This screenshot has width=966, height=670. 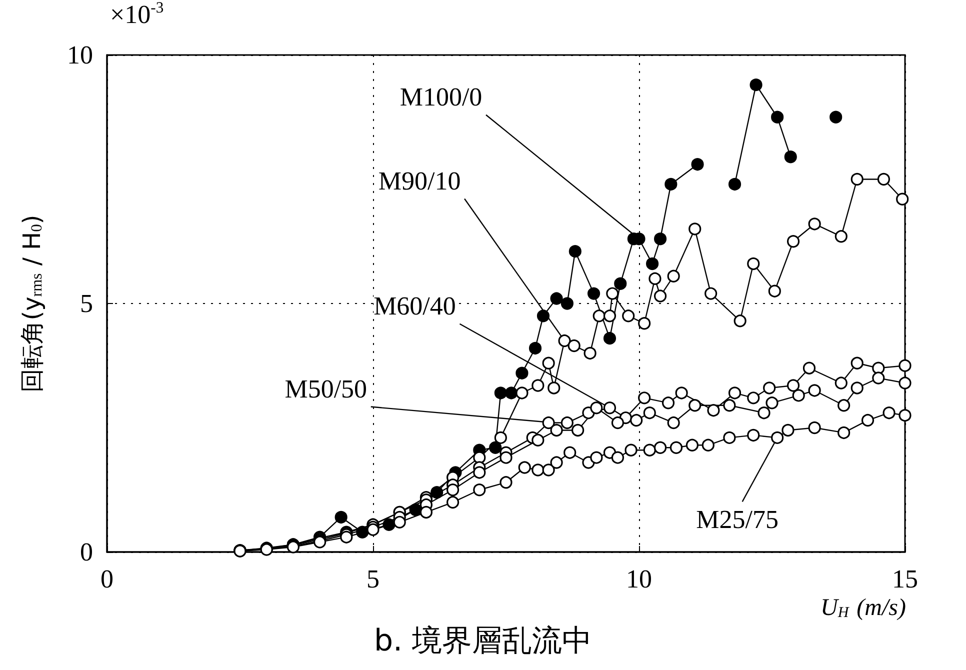 What do you see at coordinates (86, 552) in the screenshot?
I see `y-tick-label: 0` at bounding box center [86, 552].